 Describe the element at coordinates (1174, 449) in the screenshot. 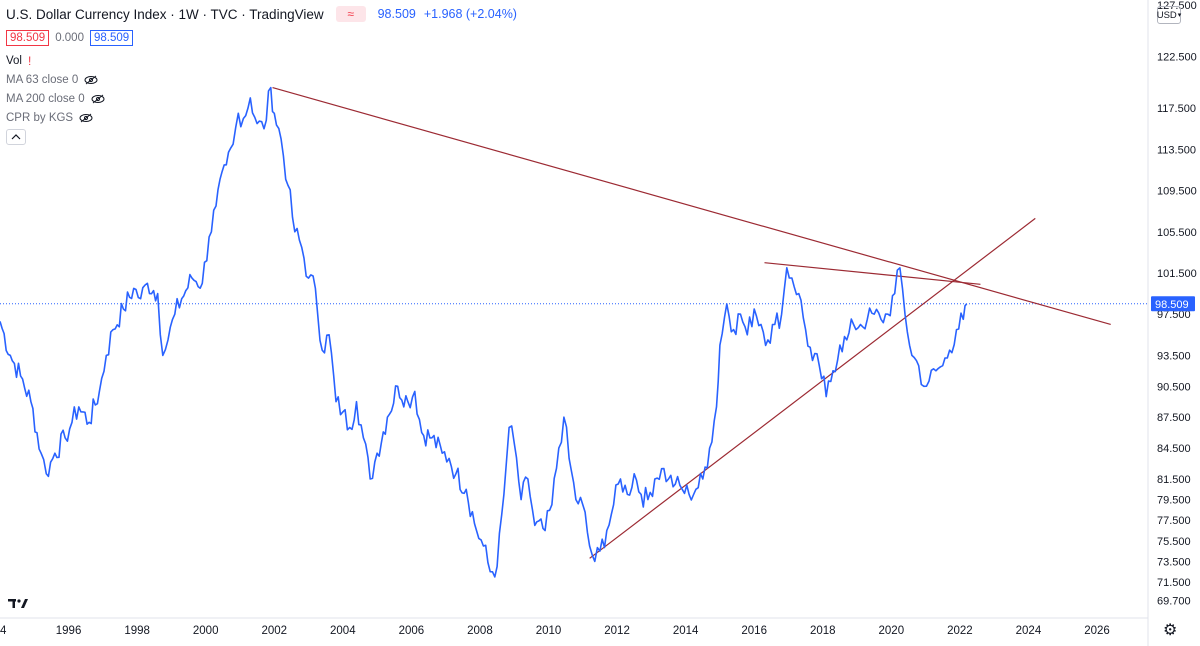

I see `price-tick-label: 84.500` at that location.